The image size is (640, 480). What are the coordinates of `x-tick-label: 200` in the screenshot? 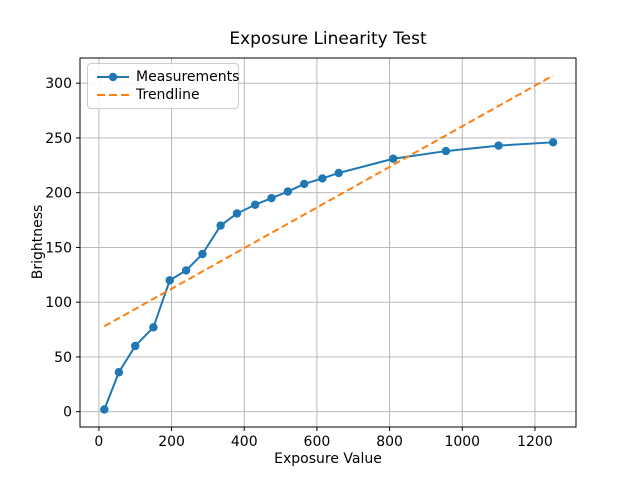 It's located at (171, 442).